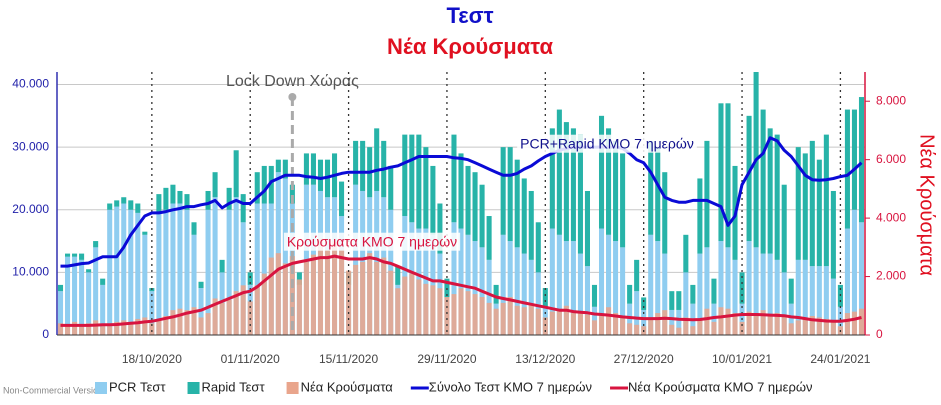  What do you see at coordinates (891, 276) in the screenshot?
I see `y2-tick-label: 2.000` at bounding box center [891, 276].